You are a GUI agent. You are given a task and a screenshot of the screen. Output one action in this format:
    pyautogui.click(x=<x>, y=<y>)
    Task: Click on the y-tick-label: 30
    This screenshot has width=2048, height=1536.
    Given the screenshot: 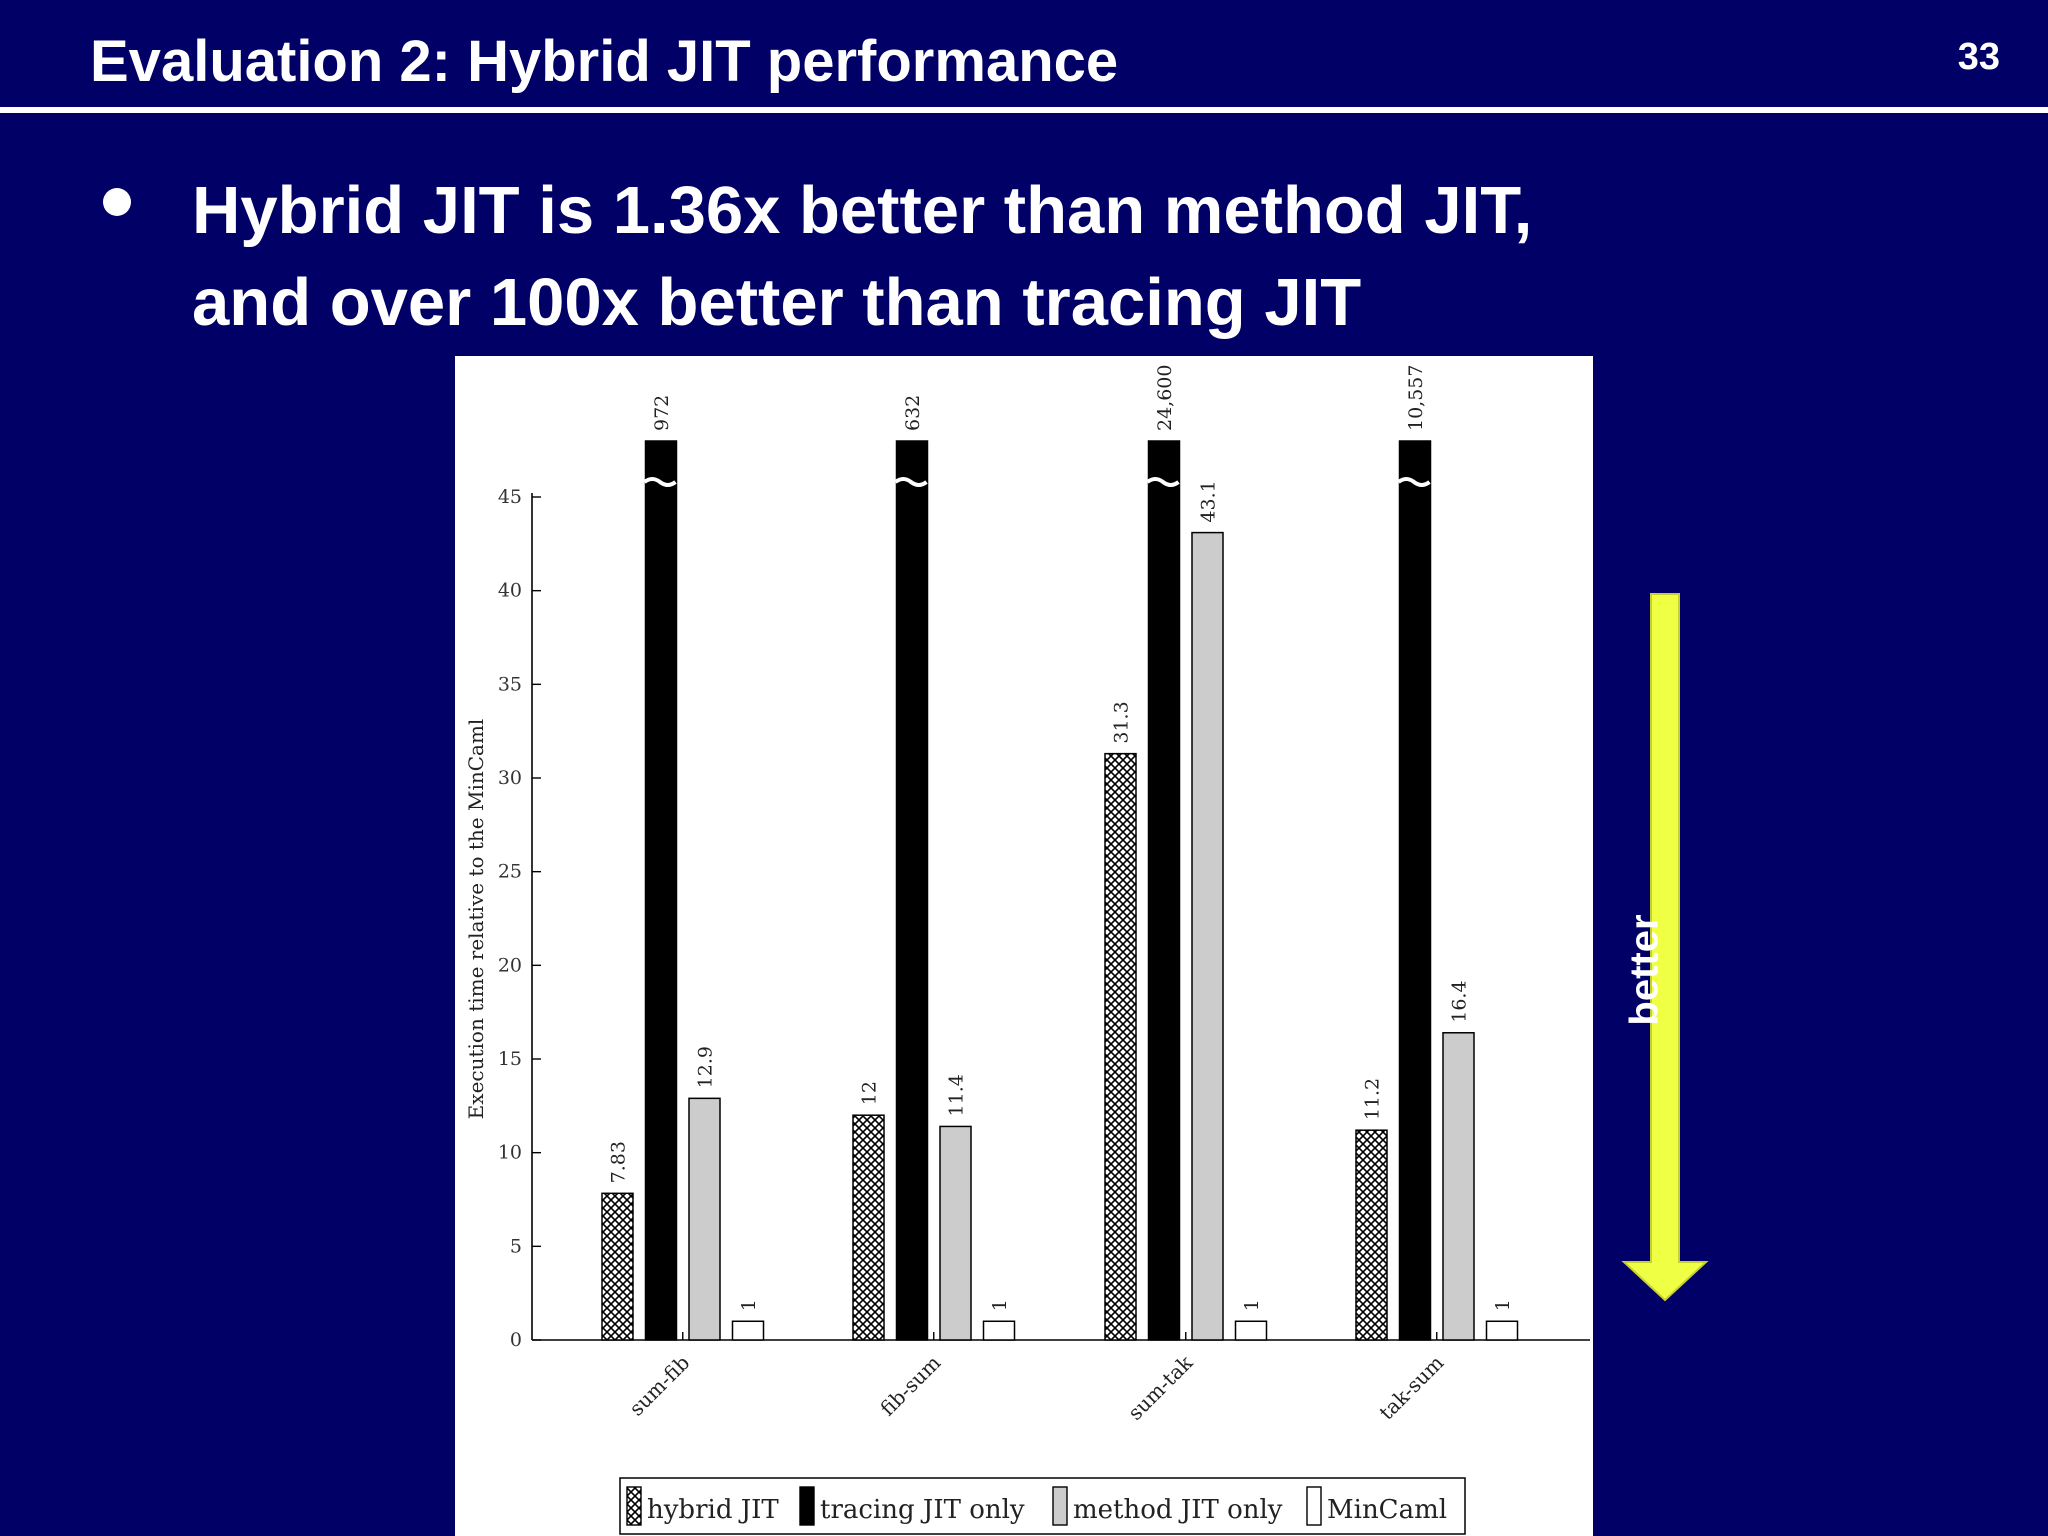 What is the action you would take?
    pyautogui.click(x=510, y=778)
    